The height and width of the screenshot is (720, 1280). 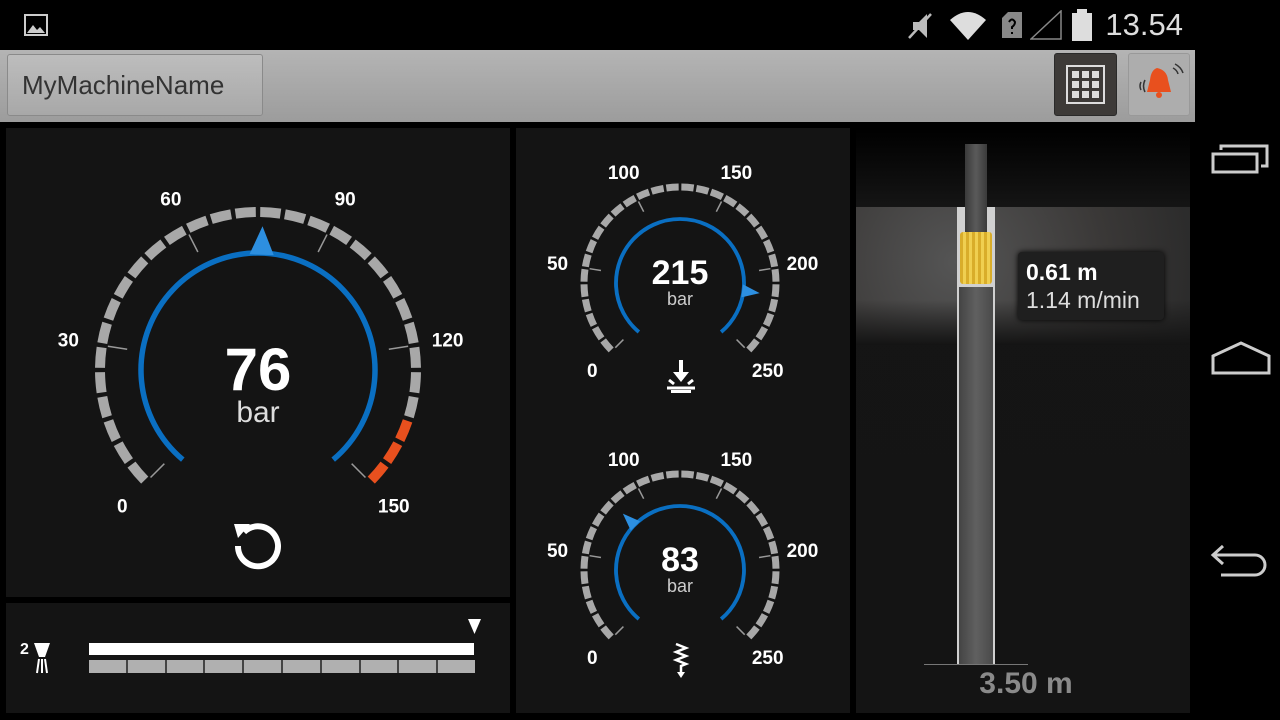 I want to click on wifi-icon, so click(x=968, y=26).